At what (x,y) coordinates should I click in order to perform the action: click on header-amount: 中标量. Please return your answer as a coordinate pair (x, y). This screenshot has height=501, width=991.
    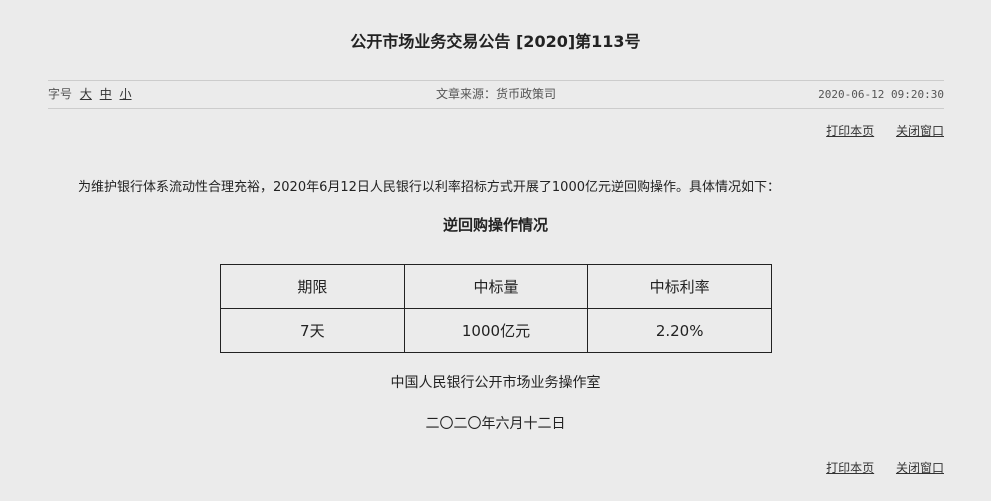
    Looking at the image, I should click on (496, 286).